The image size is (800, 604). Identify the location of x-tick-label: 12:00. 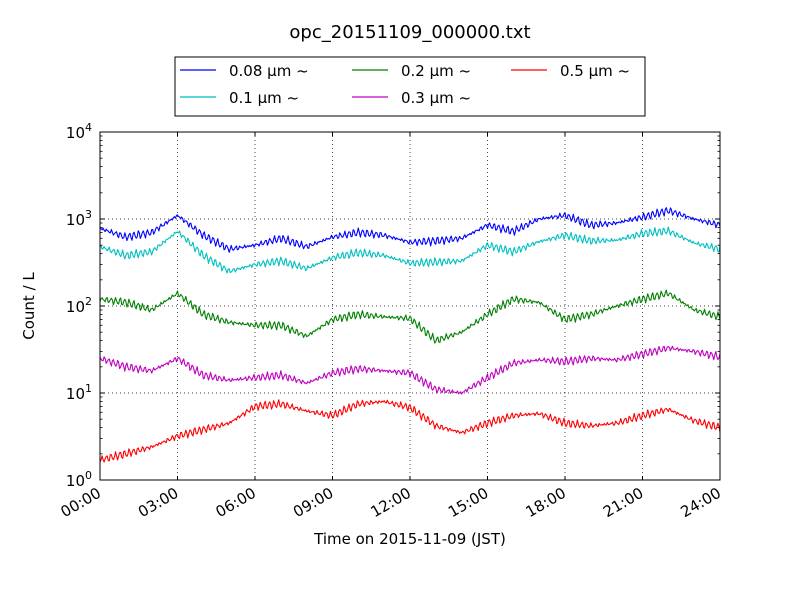
(391, 502).